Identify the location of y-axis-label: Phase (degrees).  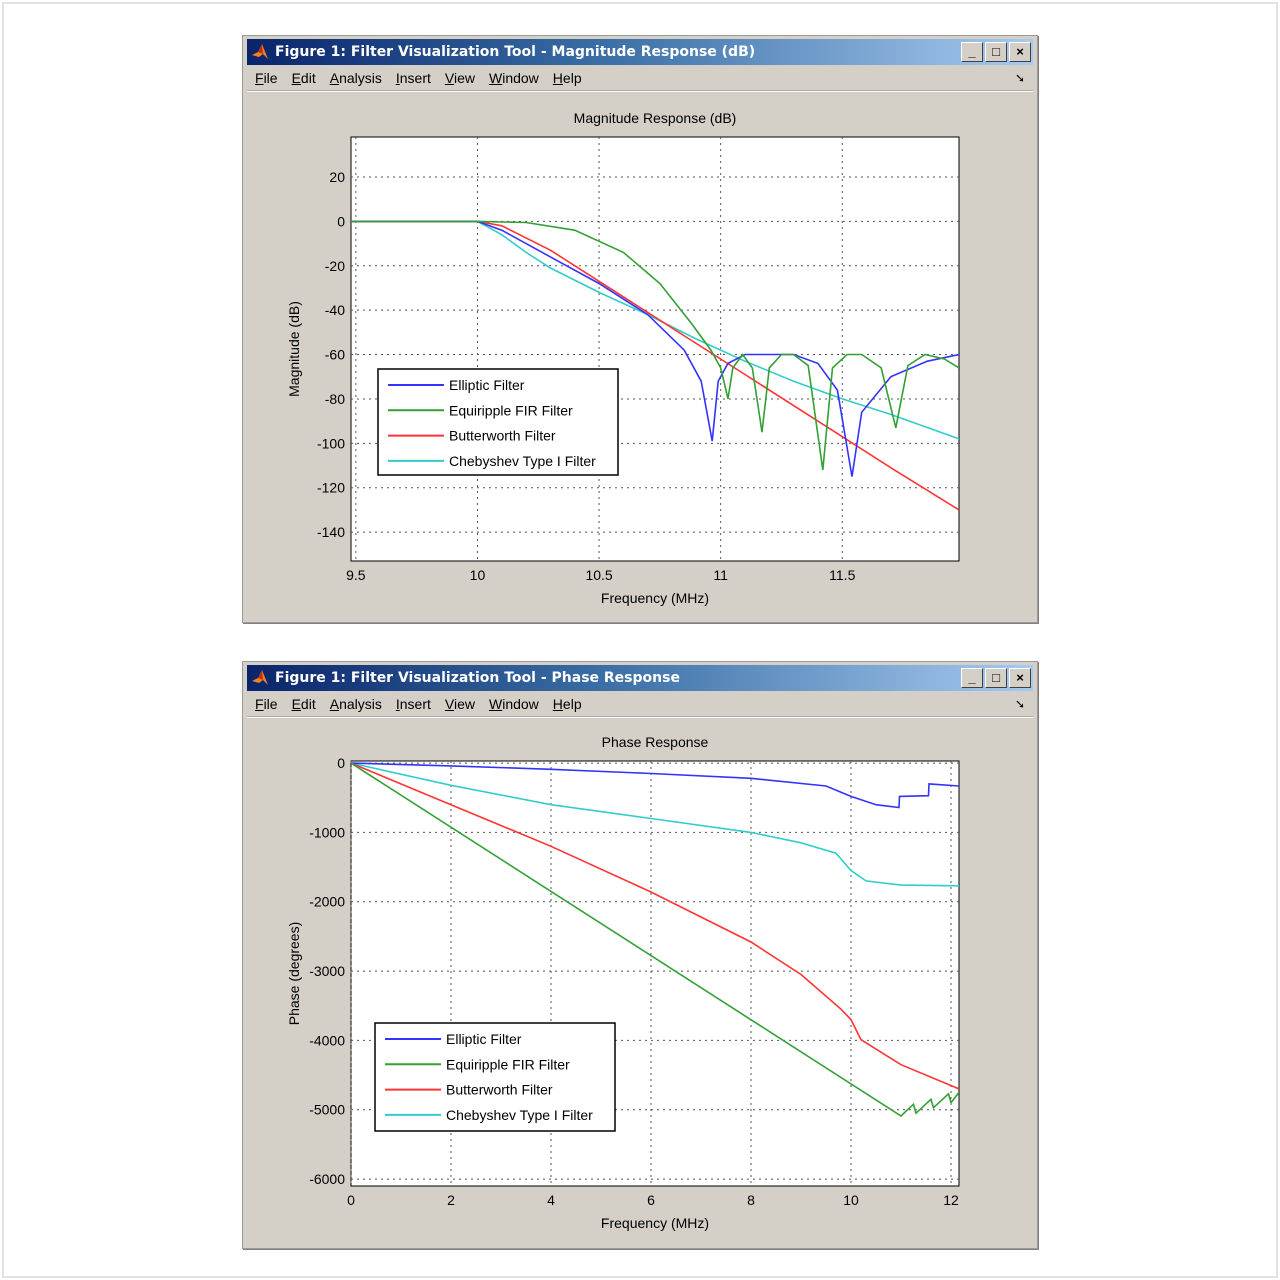
(294, 974).